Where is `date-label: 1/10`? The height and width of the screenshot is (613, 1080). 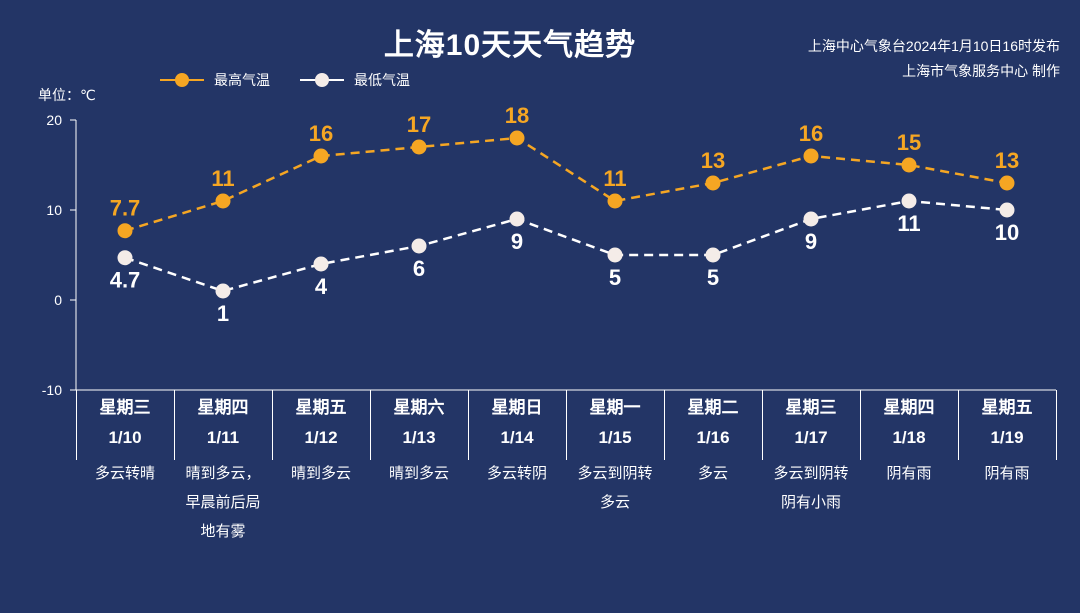 date-label: 1/10 is located at coordinates (125, 437).